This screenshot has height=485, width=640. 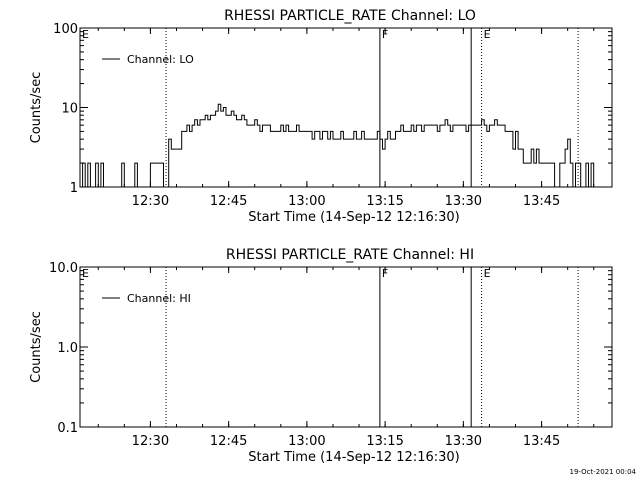 I want to click on legend-label: Channel: HI, so click(x=159, y=298).